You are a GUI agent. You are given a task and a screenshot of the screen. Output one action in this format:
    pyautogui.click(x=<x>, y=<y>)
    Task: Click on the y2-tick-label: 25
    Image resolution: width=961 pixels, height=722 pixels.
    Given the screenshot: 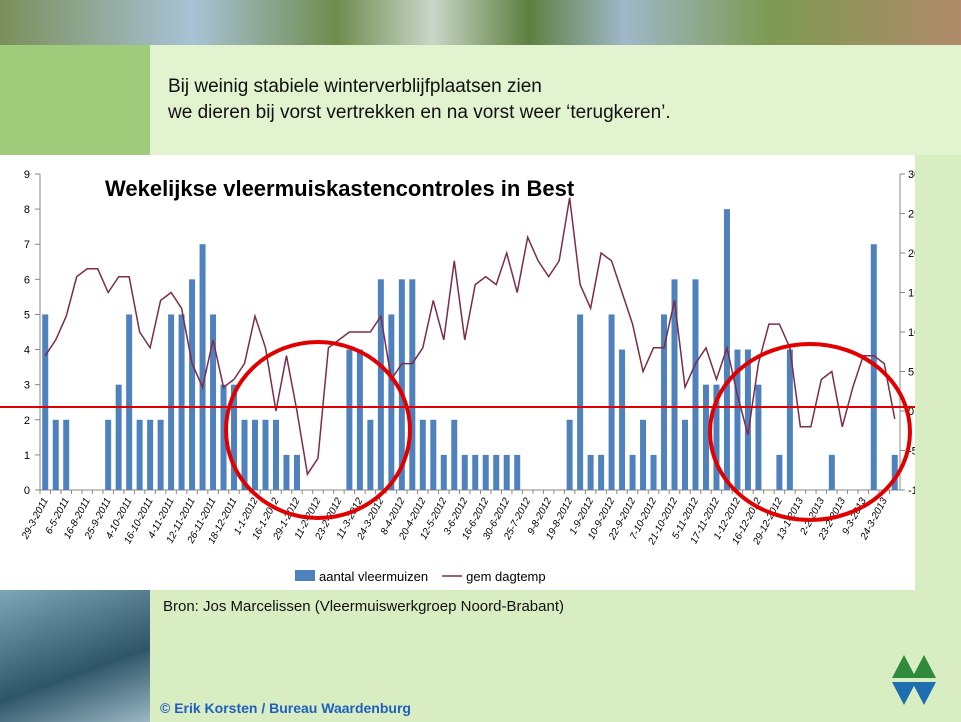 What is the action you would take?
    pyautogui.click(x=911, y=215)
    